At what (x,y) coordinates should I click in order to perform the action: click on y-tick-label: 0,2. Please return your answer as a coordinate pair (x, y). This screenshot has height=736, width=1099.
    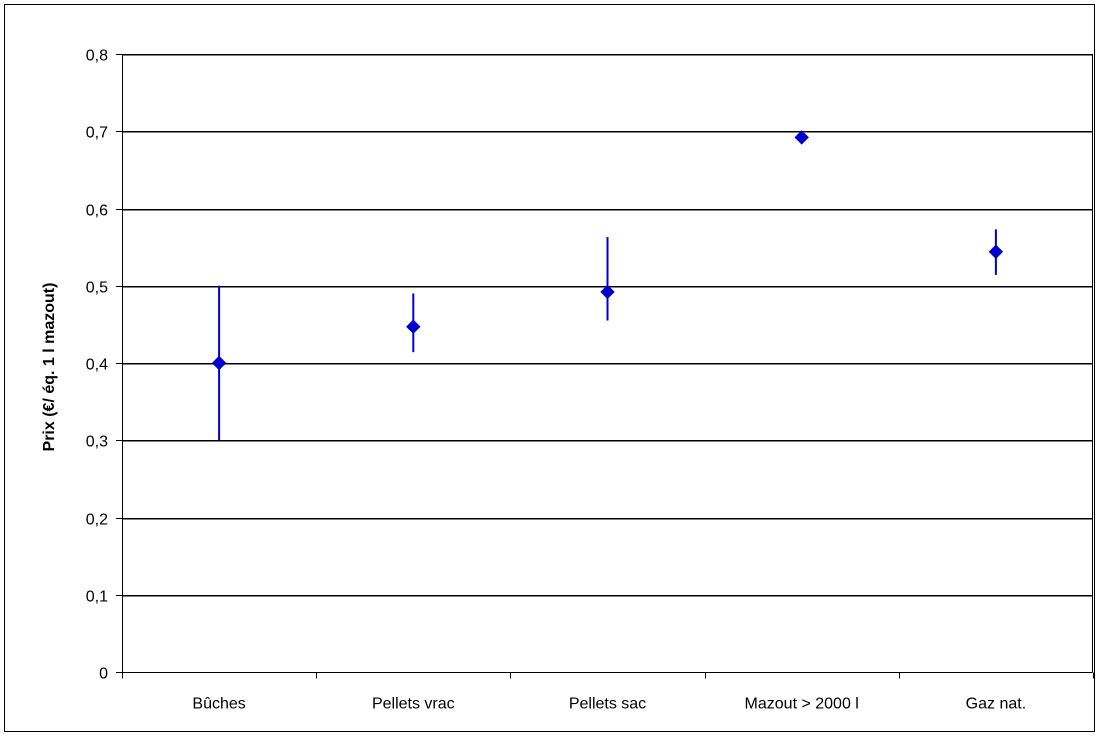
    Looking at the image, I should click on (97, 520).